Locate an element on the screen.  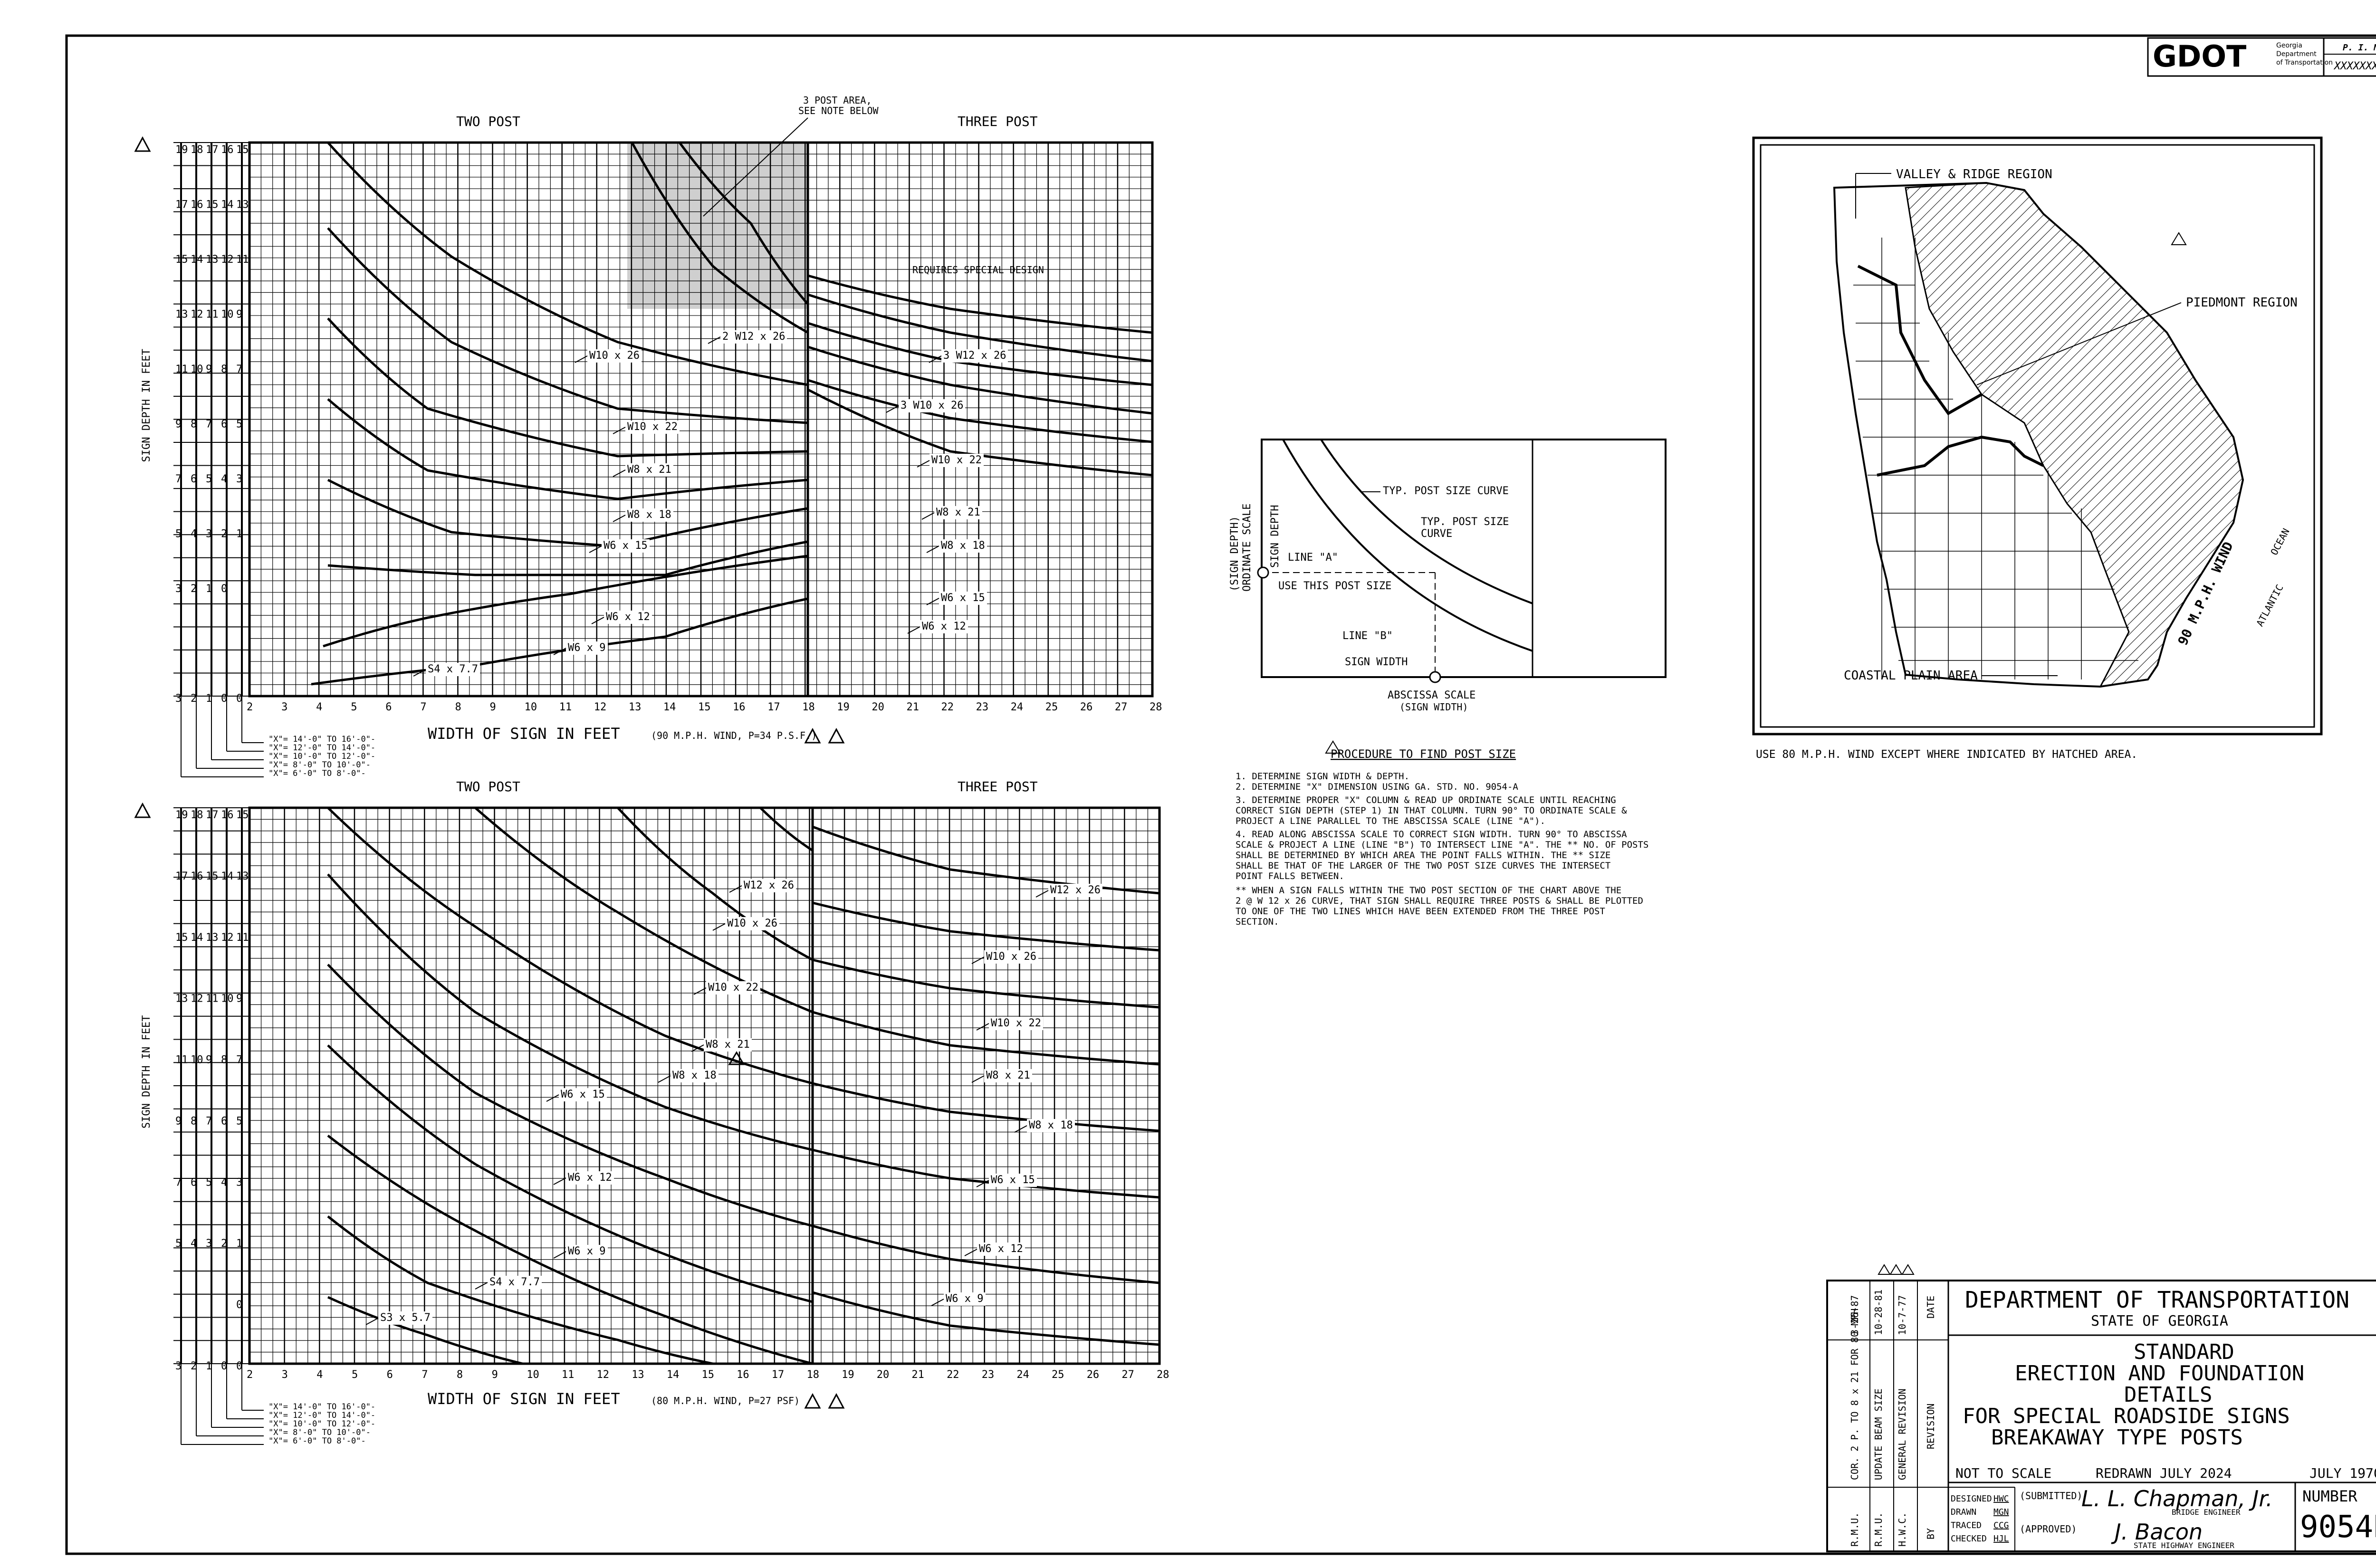
svg-text: ERECTION AND FOUNDATION is located at coordinates (2159, 1373).